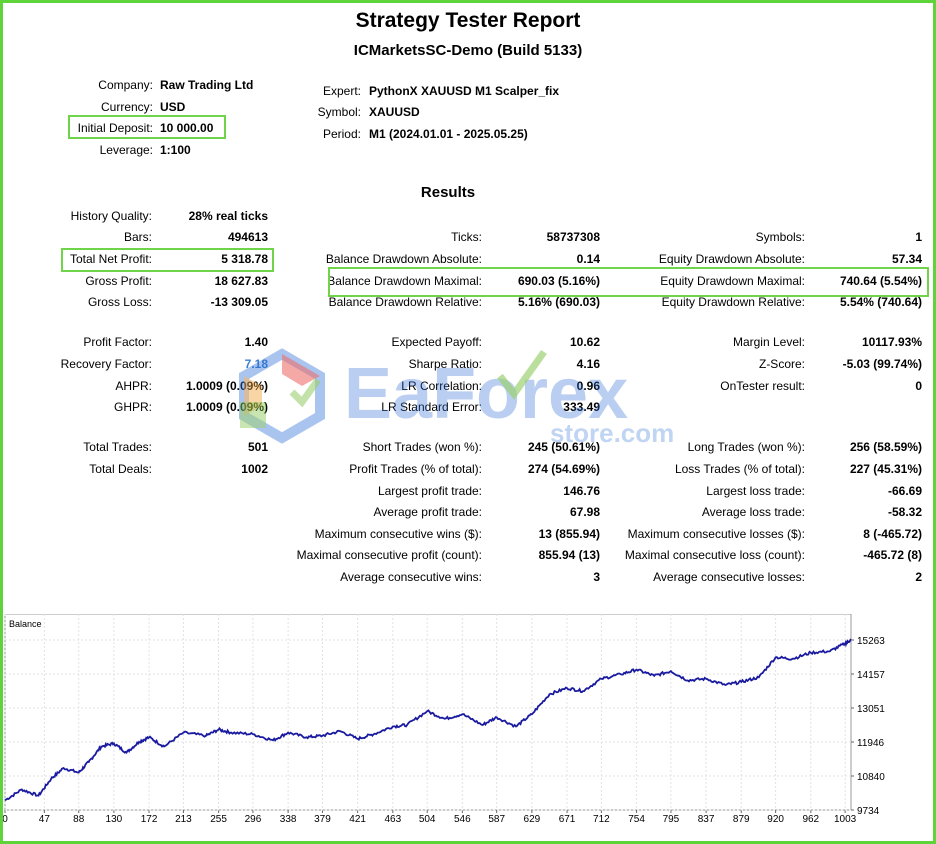 The width and height of the screenshot is (936, 844). What do you see at coordinates (79, 819) in the screenshot?
I see `x-tick-label: 88` at bounding box center [79, 819].